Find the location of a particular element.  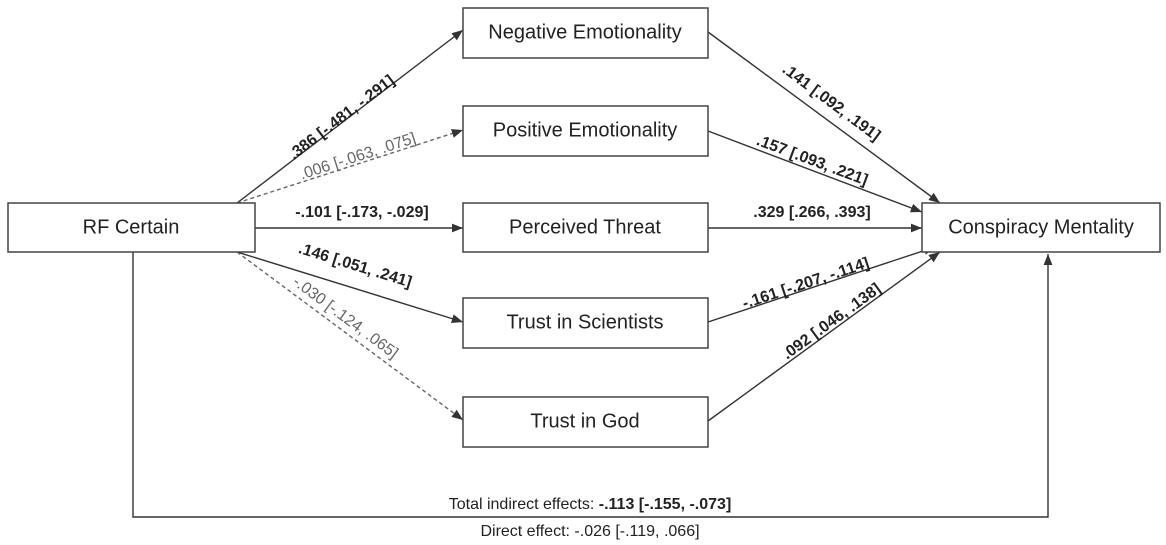

node-label: Conspiracy Mentality is located at coordinates (1041, 227).